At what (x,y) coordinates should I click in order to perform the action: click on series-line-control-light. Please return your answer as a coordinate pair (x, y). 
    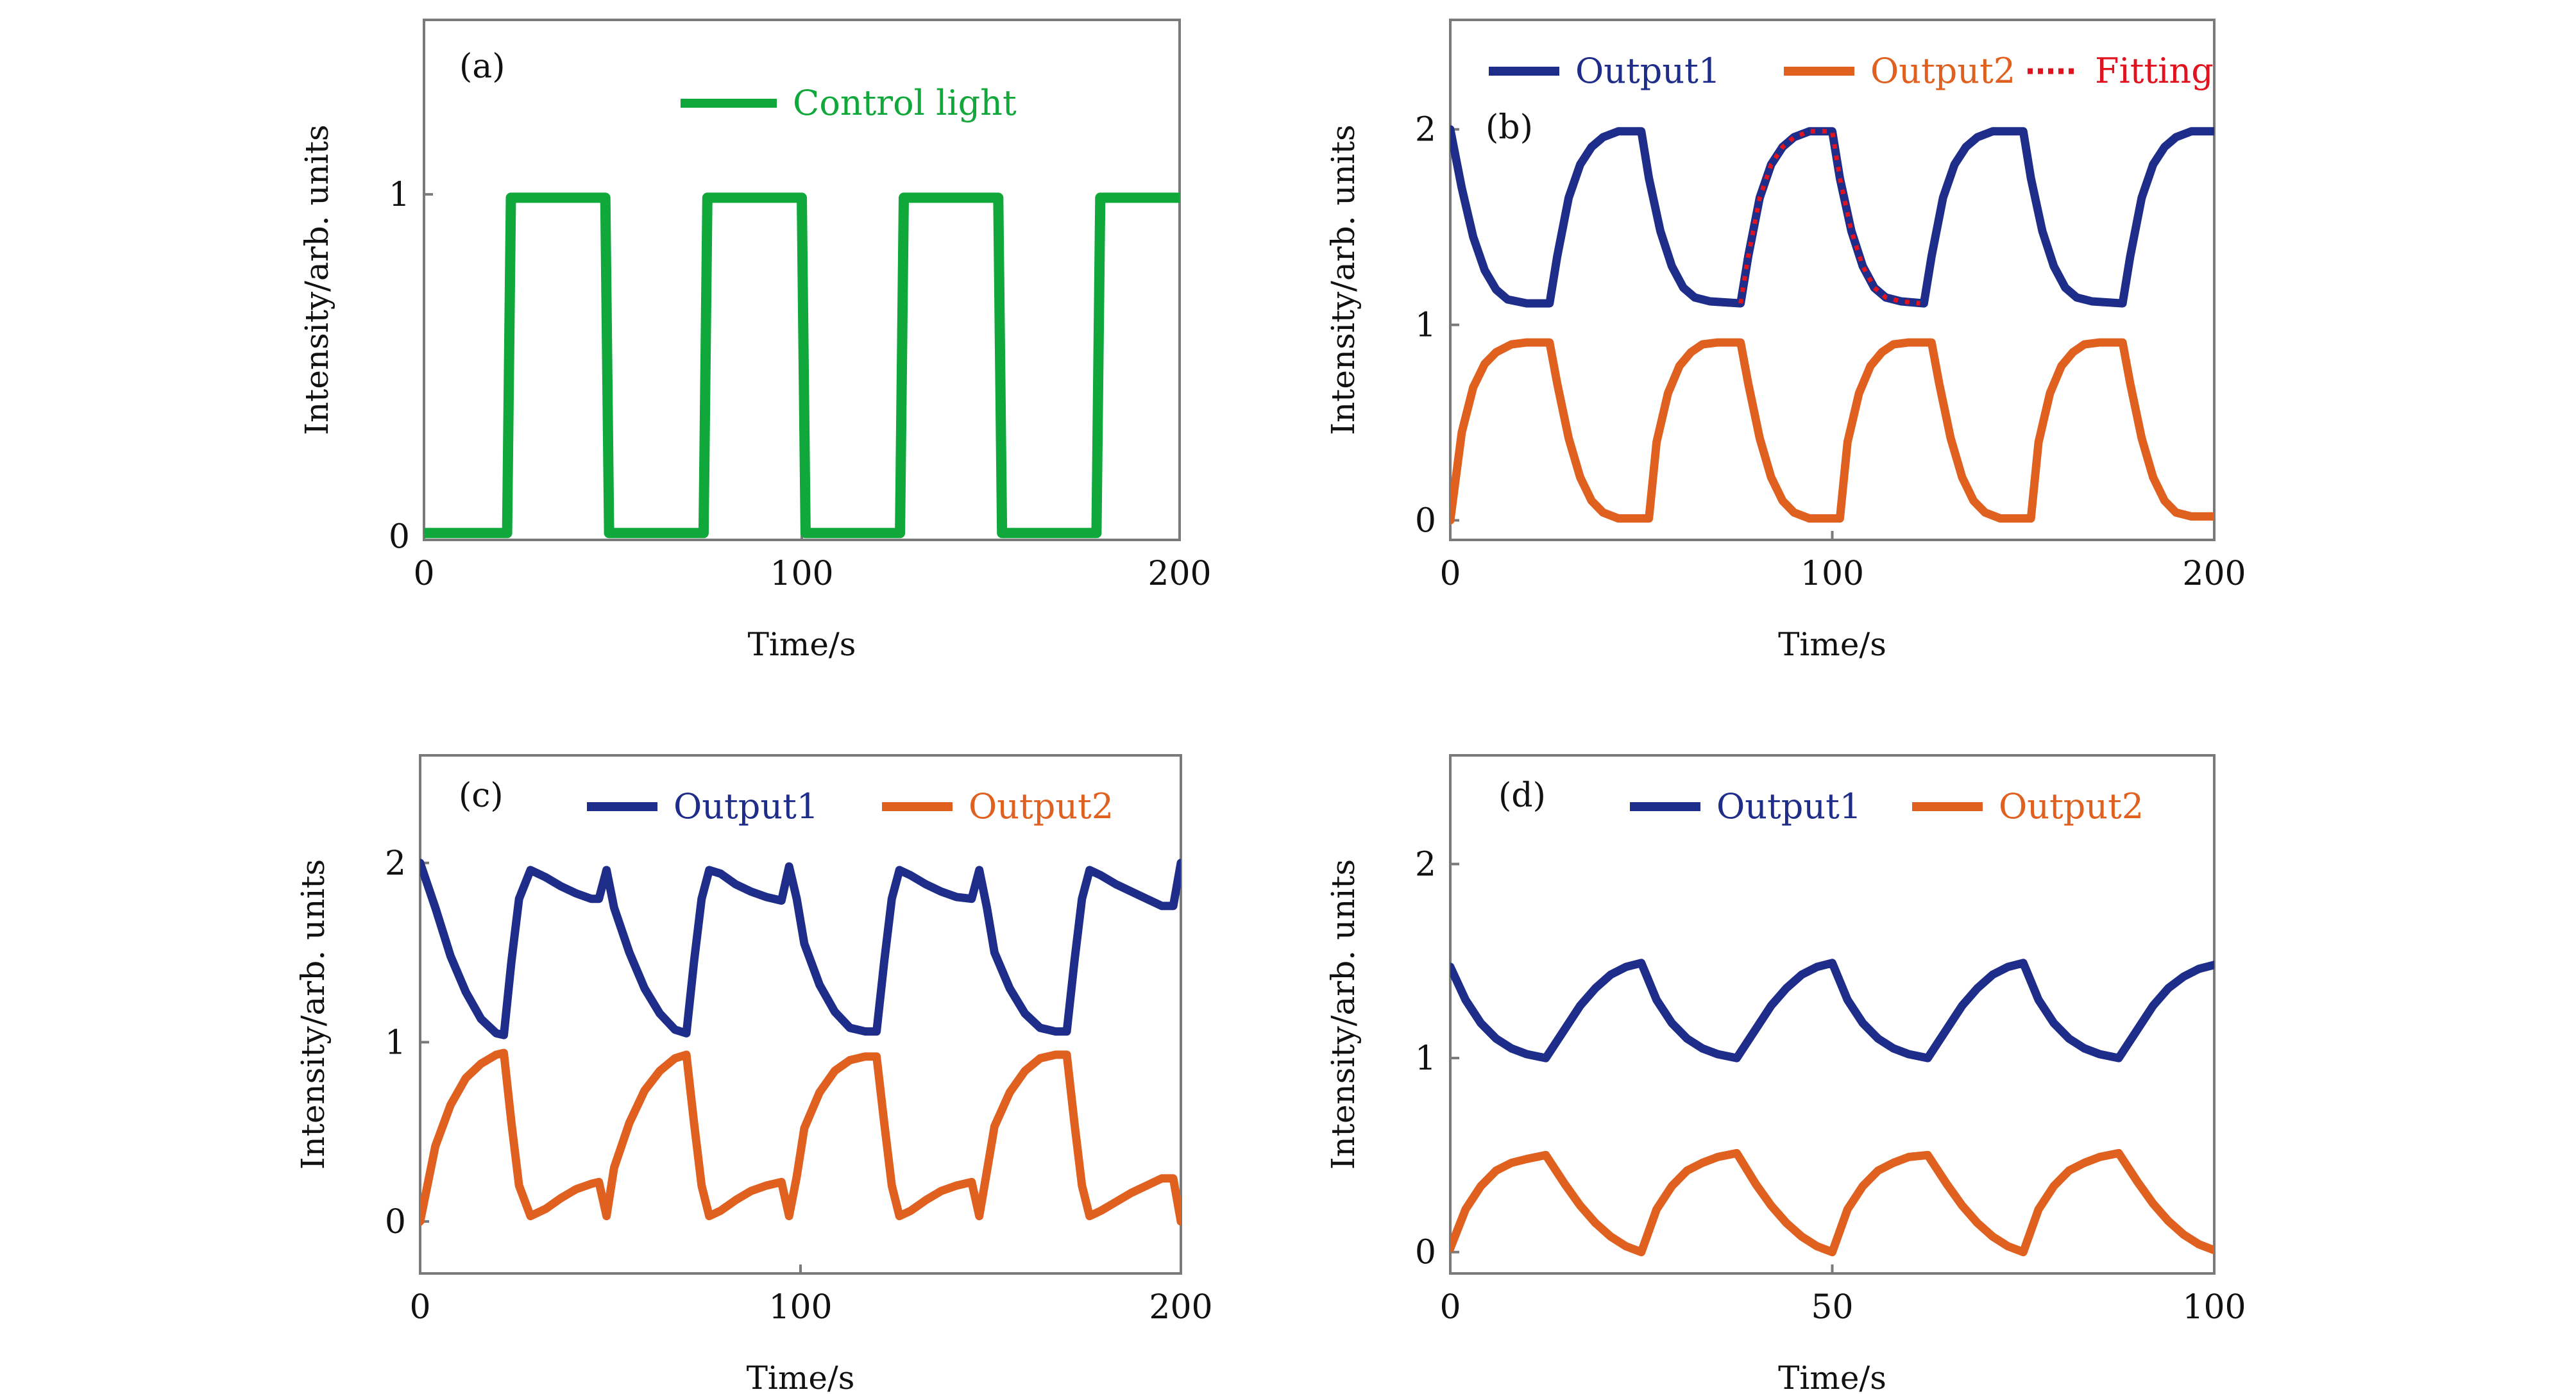
    Looking at the image, I should click on (802, 365).